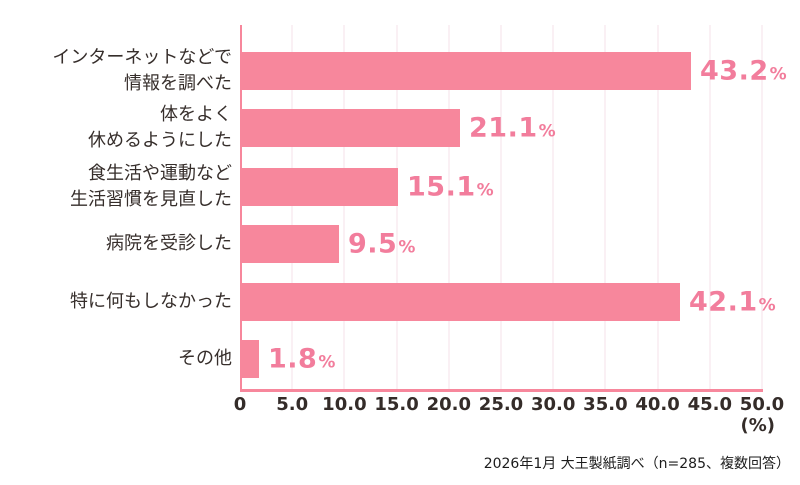 The height and width of the screenshot is (485, 800). Describe the element at coordinates (160, 140) in the screenshot. I see `category-label-line: 休めるようにした` at that location.